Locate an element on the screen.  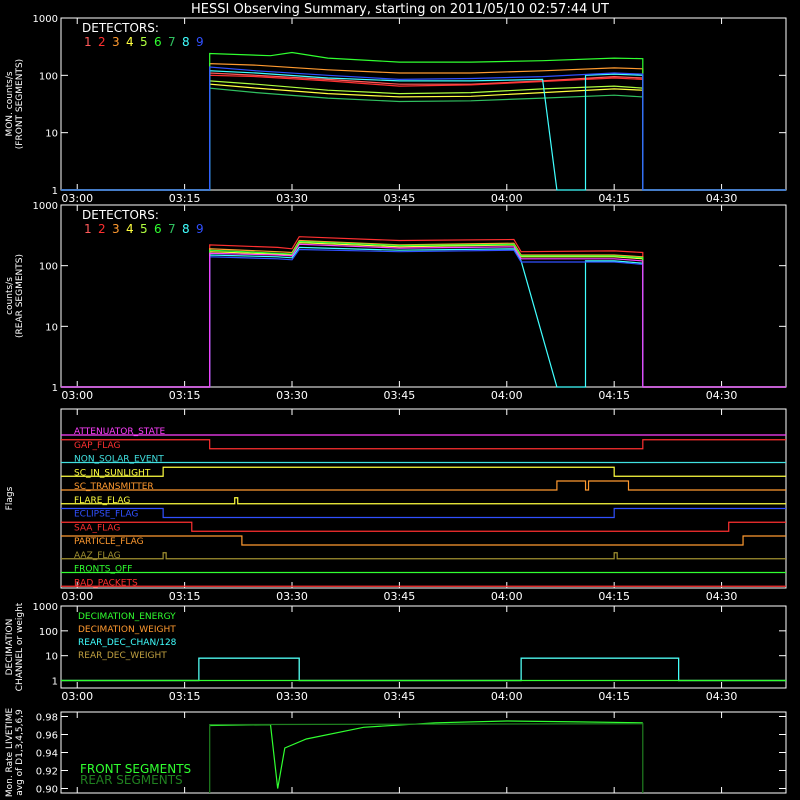
y-axis-label: MON. counts/s is located at coordinates (10, 103).